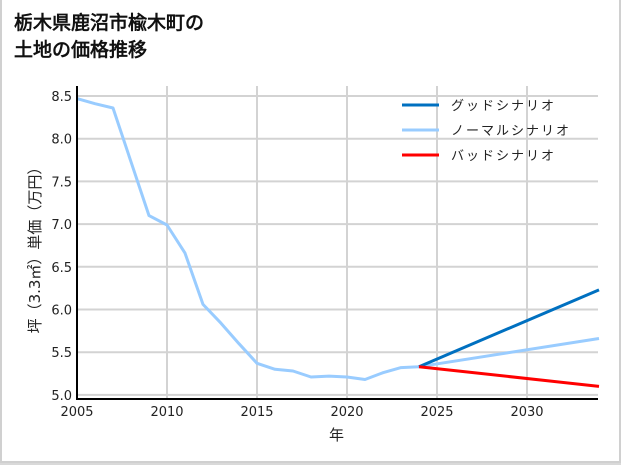 Image resolution: width=621 pixels, height=465 pixels. I want to click on y-tick-label: 6.0, so click(61, 311).